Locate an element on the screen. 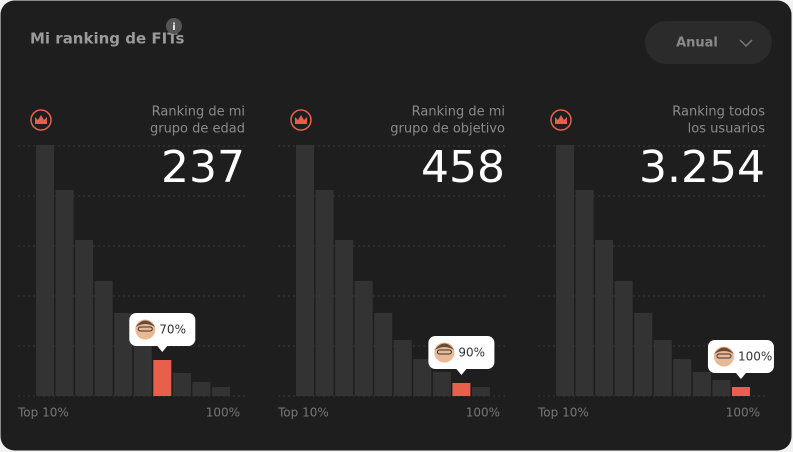 The height and width of the screenshot is (452, 793). rank-value: 3.254 is located at coordinates (702, 167).